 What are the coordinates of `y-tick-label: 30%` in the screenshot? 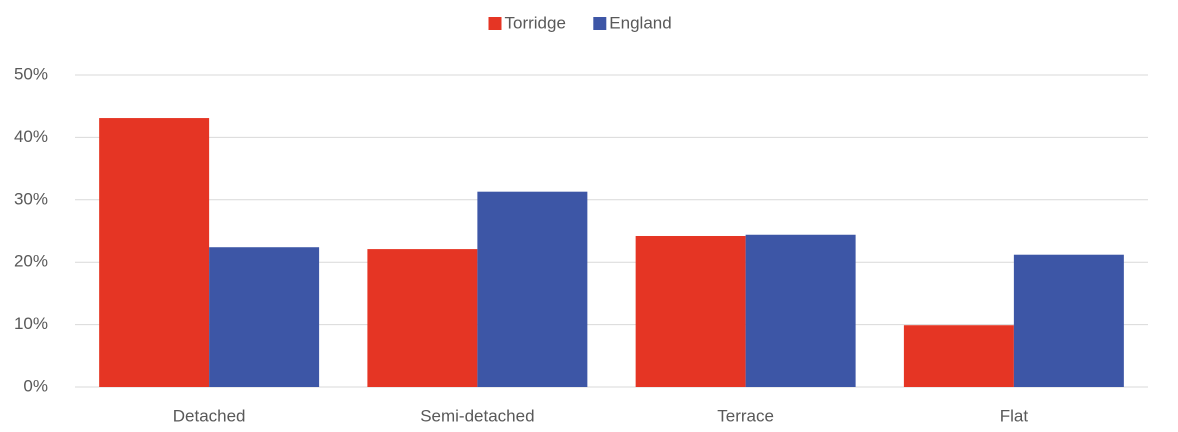 It's located at (31, 198).